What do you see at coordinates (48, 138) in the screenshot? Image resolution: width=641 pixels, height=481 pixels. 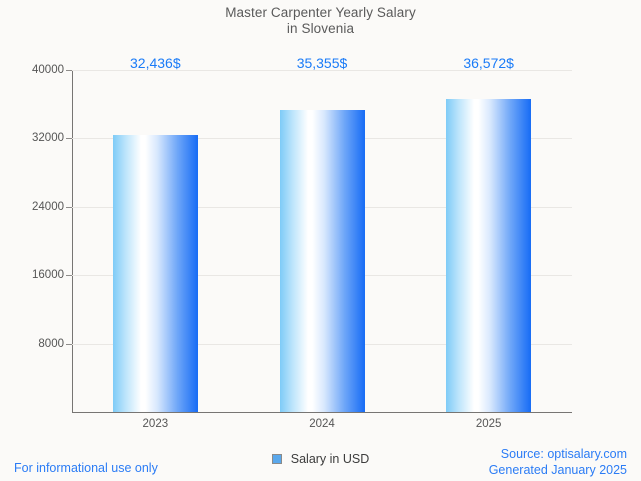 I see `y-axis-tick-label: 32000` at bounding box center [48, 138].